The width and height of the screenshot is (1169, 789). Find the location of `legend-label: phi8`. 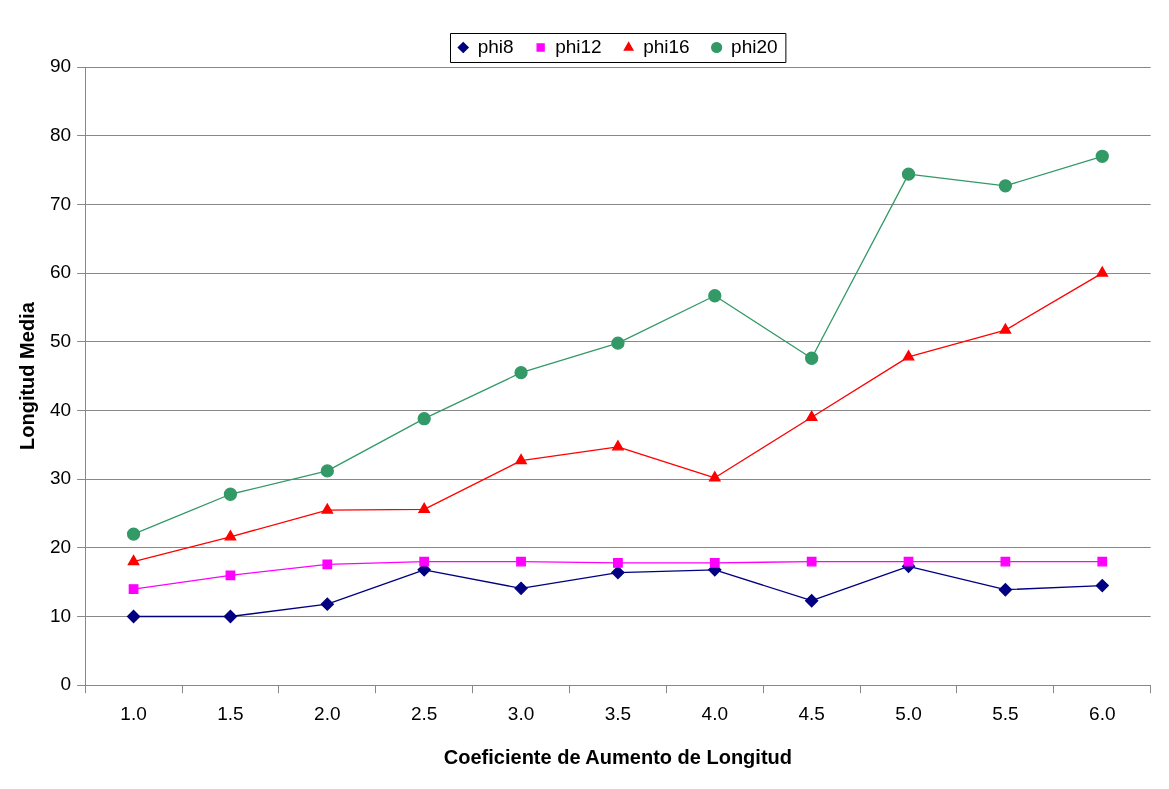

legend-label: phi8 is located at coordinates (495, 46).